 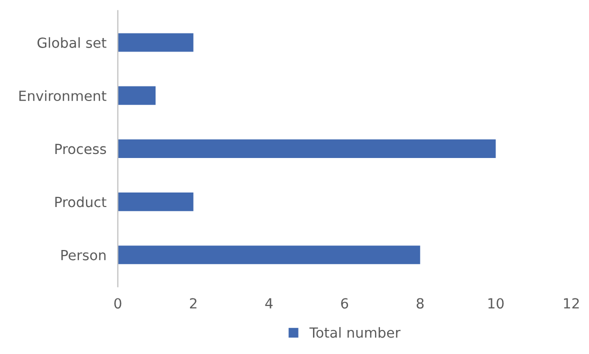 What do you see at coordinates (344, 303) in the screenshot?
I see `x-tick-label: 6` at bounding box center [344, 303].